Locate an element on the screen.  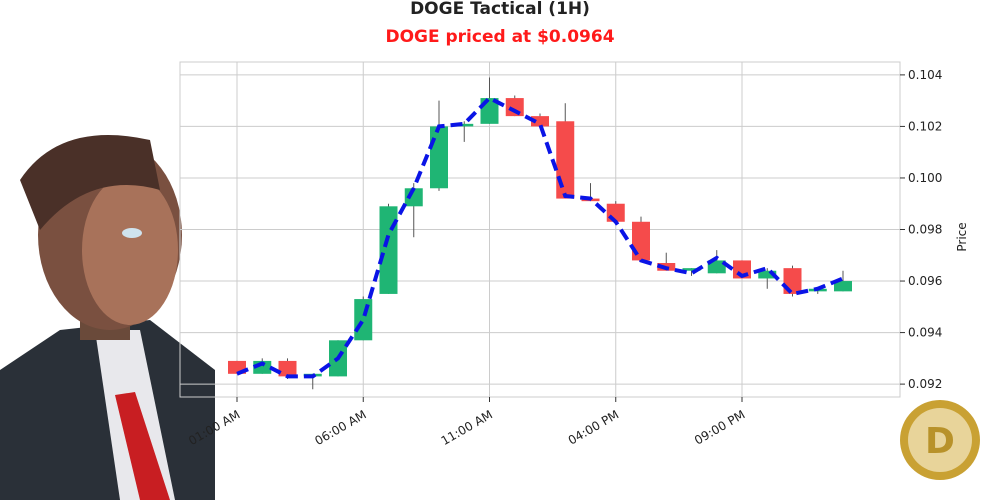
y-tick-label: 0.094 is located at coordinates (925, 333).